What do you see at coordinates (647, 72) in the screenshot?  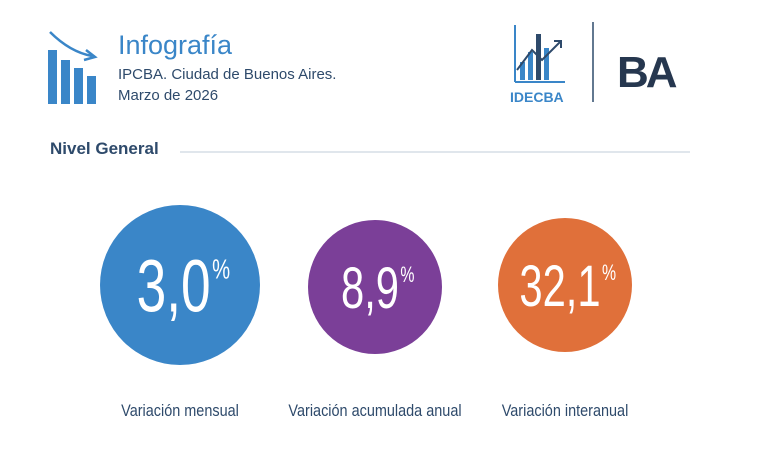 I see `logo-ba: BA` at bounding box center [647, 72].